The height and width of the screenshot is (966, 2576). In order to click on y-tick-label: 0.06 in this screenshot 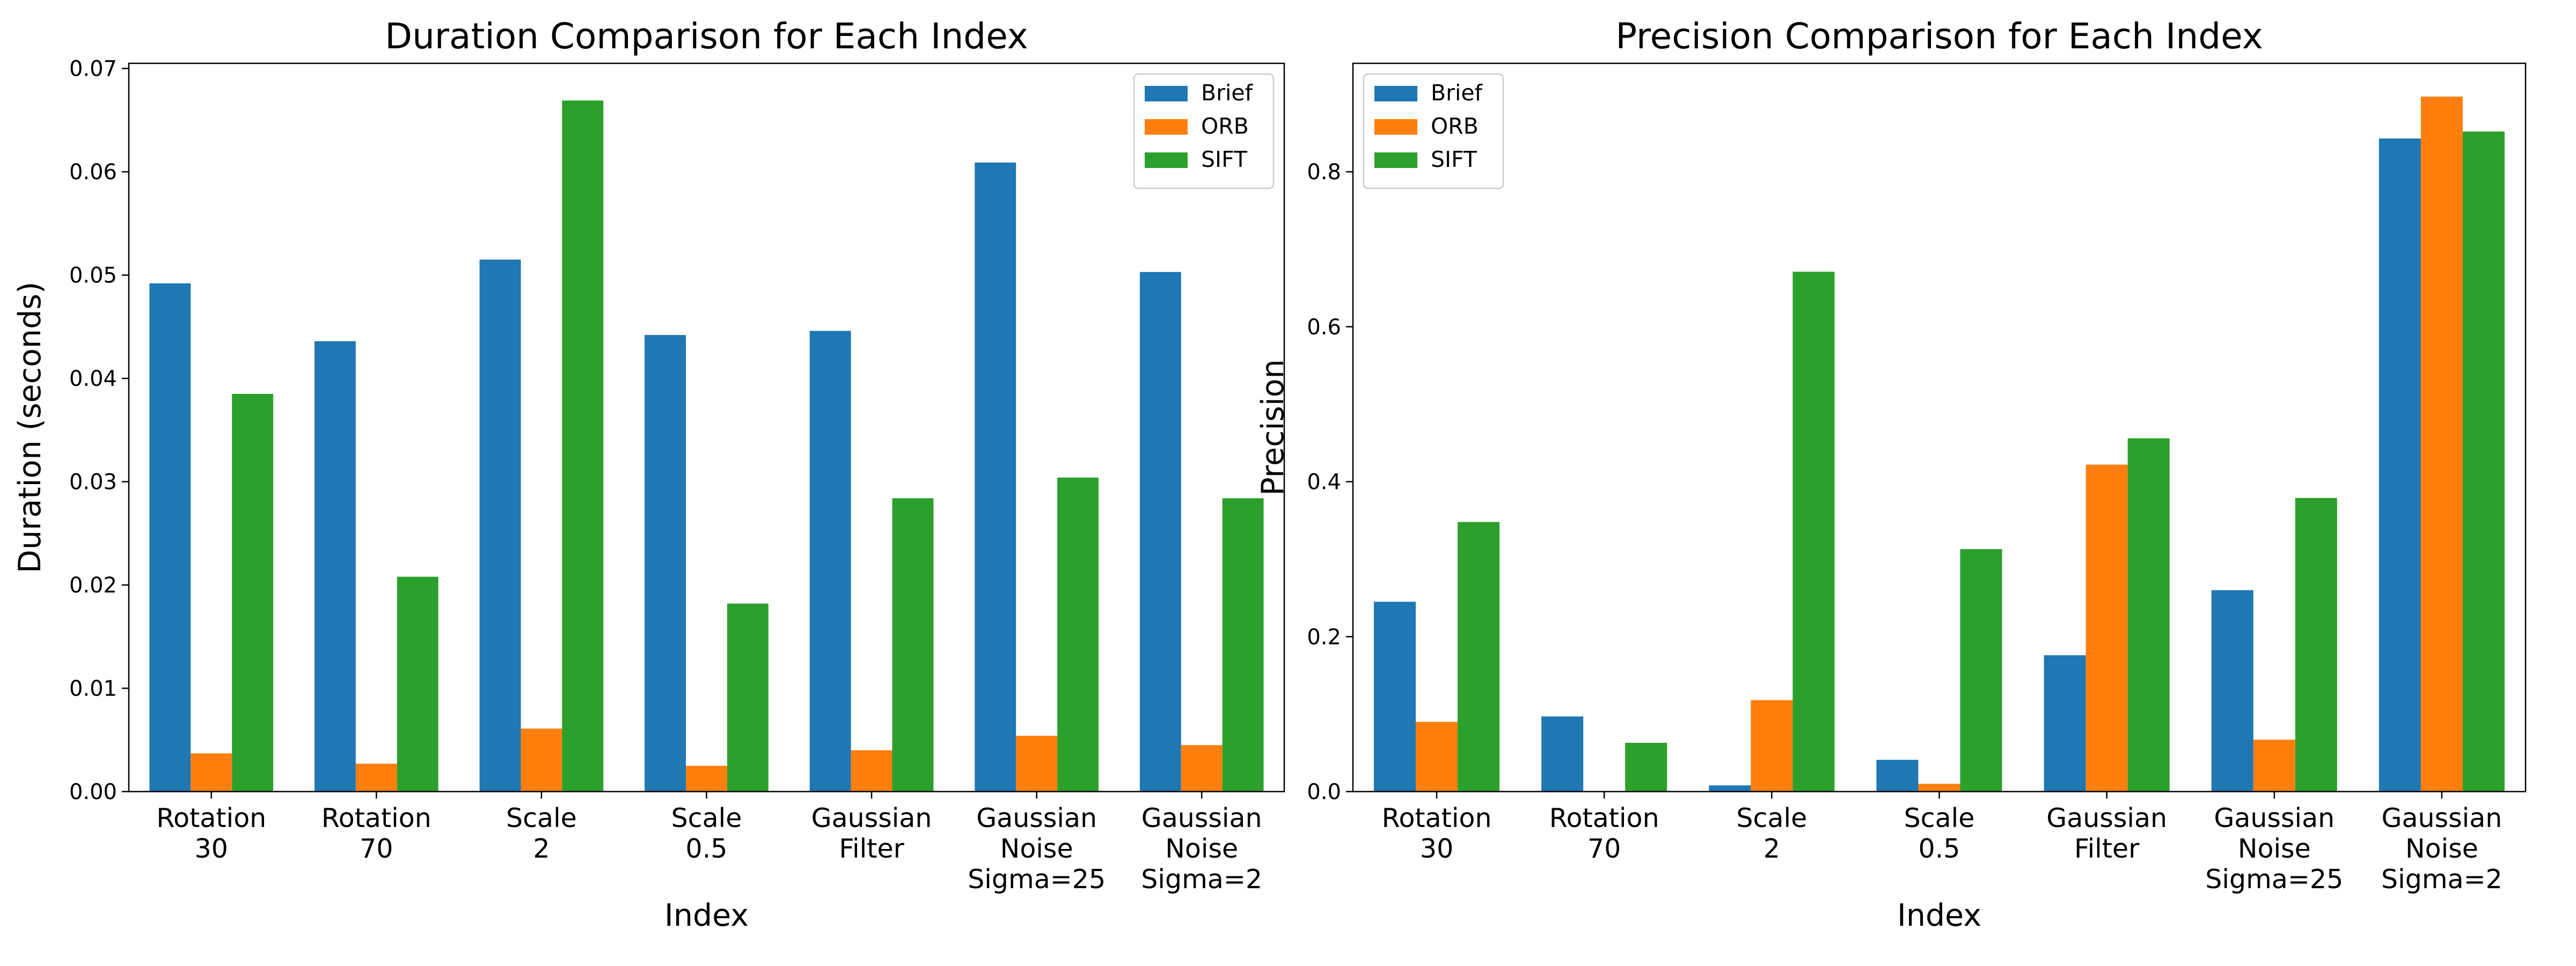, I will do `click(93, 172)`.